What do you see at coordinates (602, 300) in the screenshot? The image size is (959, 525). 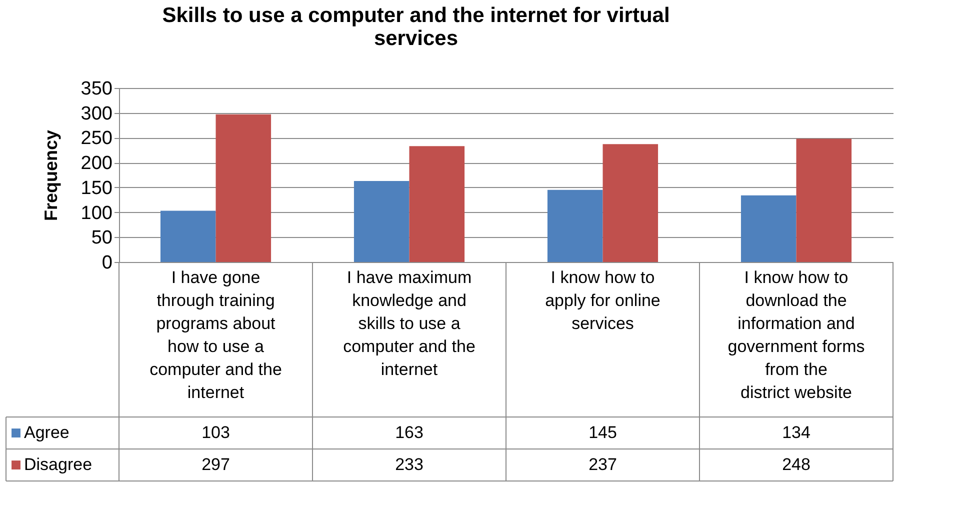 I see `x-tick-label: I know how to apply for online services` at bounding box center [602, 300].